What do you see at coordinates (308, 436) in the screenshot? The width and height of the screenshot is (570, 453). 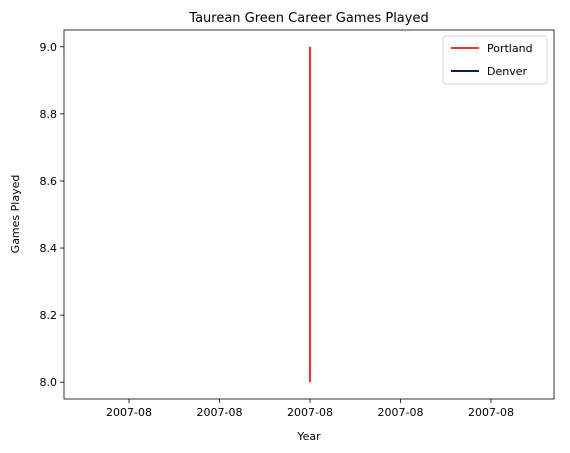 I see `x-axis-label: Year` at bounding box center [308, 436].